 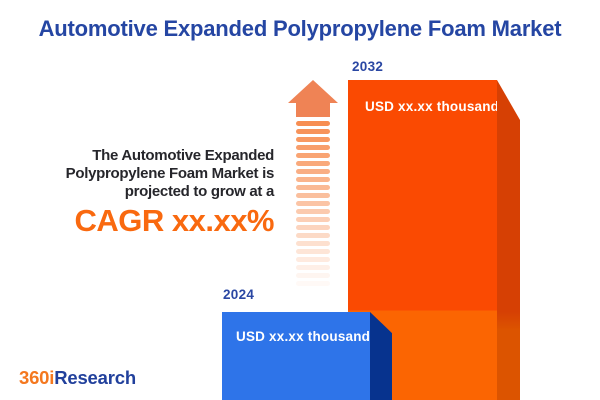 I want to click on logo: 360iResearch, so click(x=77, y=378).